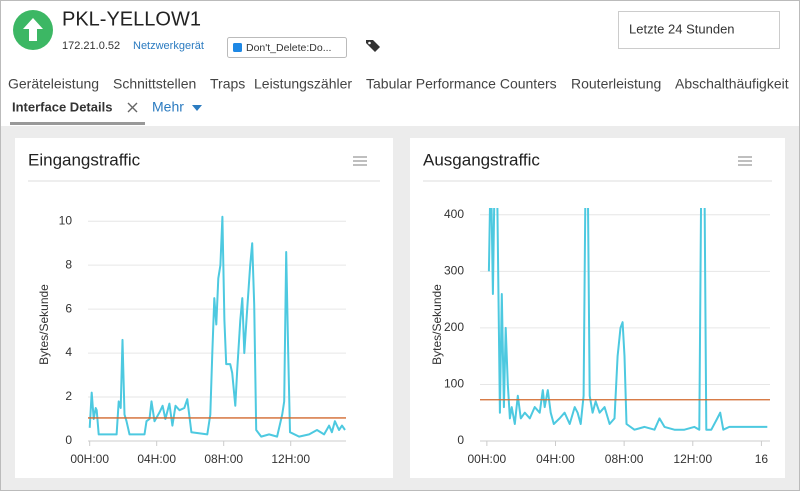 This screenshot has height=491, width=800. I want to click on status-arrow, so click(33, 29).